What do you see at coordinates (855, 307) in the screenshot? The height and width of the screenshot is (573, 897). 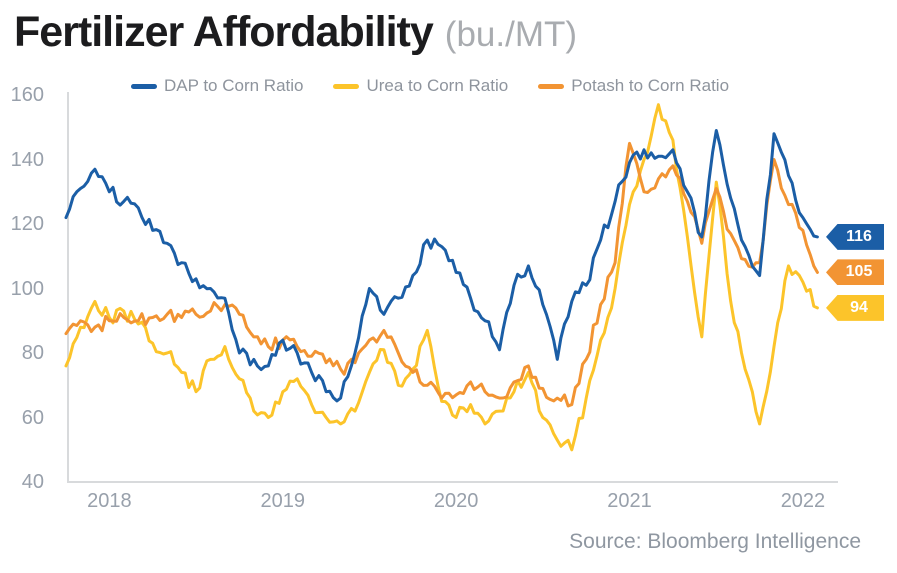 I see `urea-end-value-tag: 94` at bounding box center [855, 307].